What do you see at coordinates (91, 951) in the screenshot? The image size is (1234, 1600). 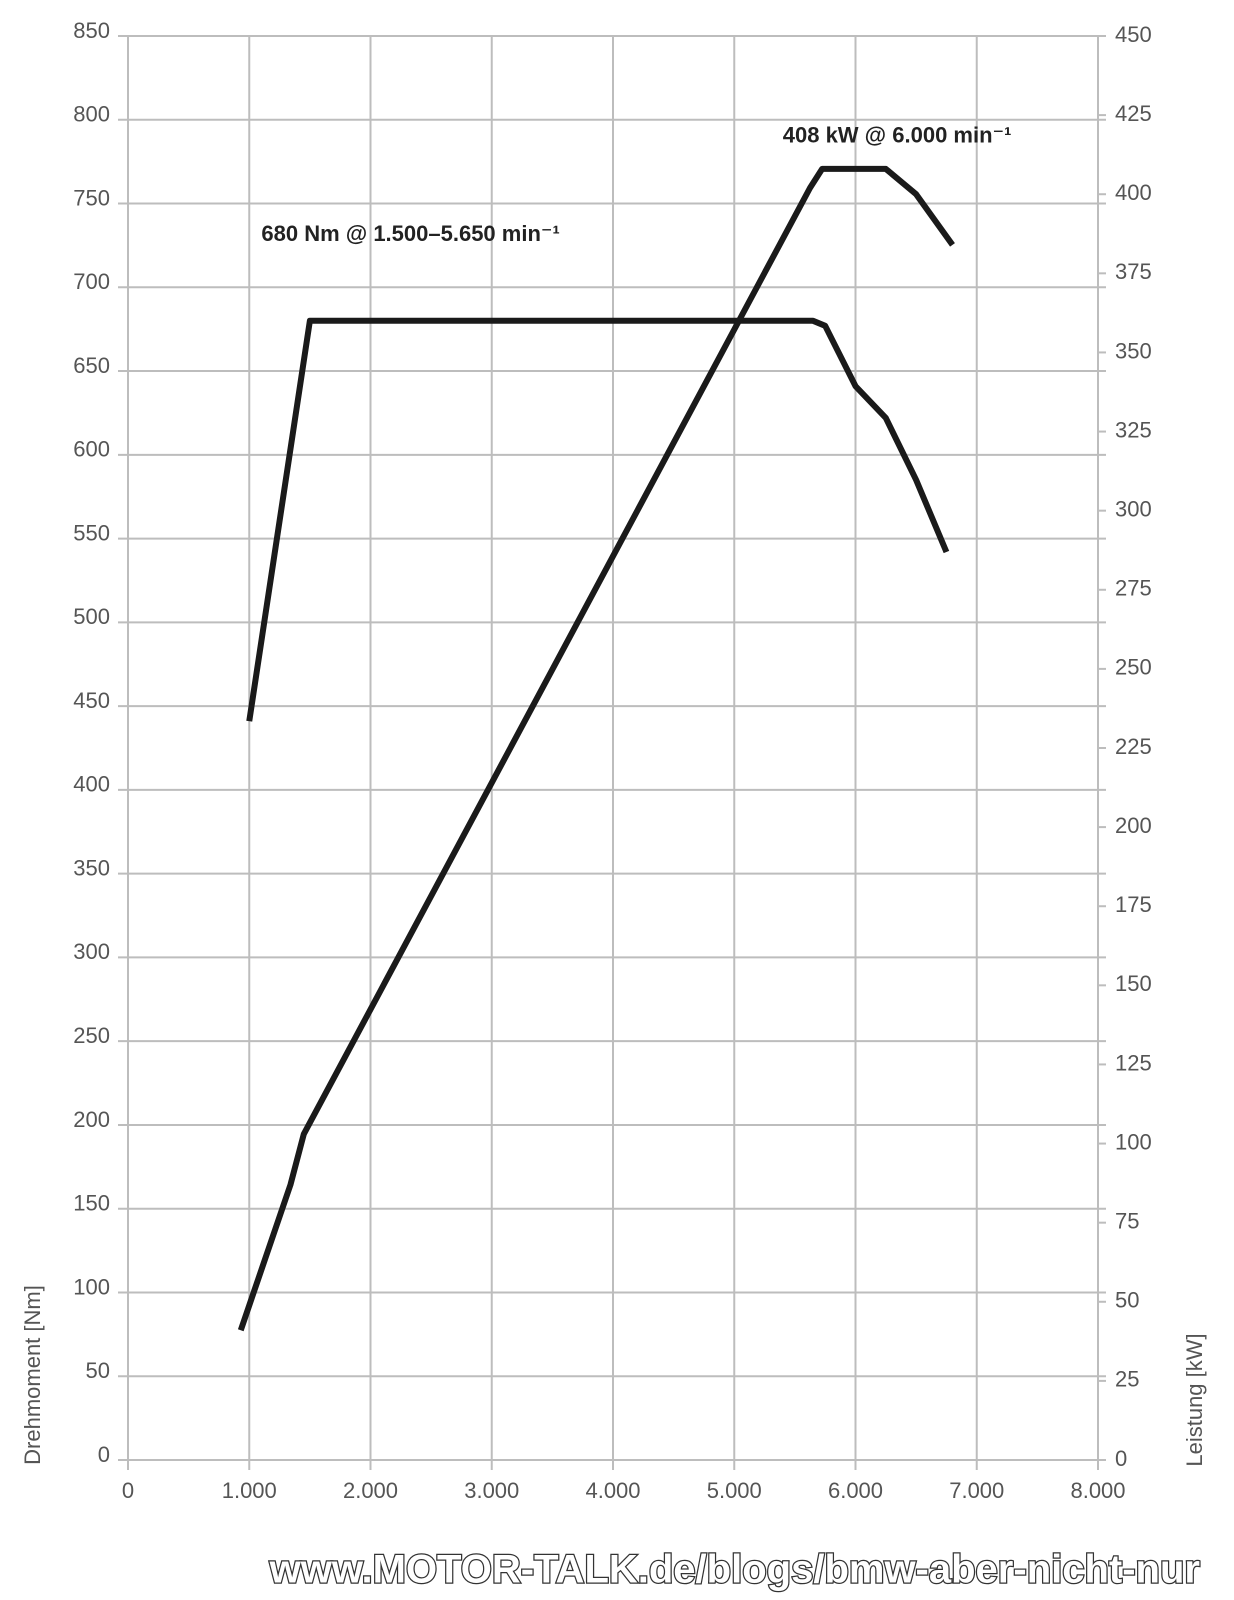 I see `y-tick-label: 300` at bounding box center [91, 951].